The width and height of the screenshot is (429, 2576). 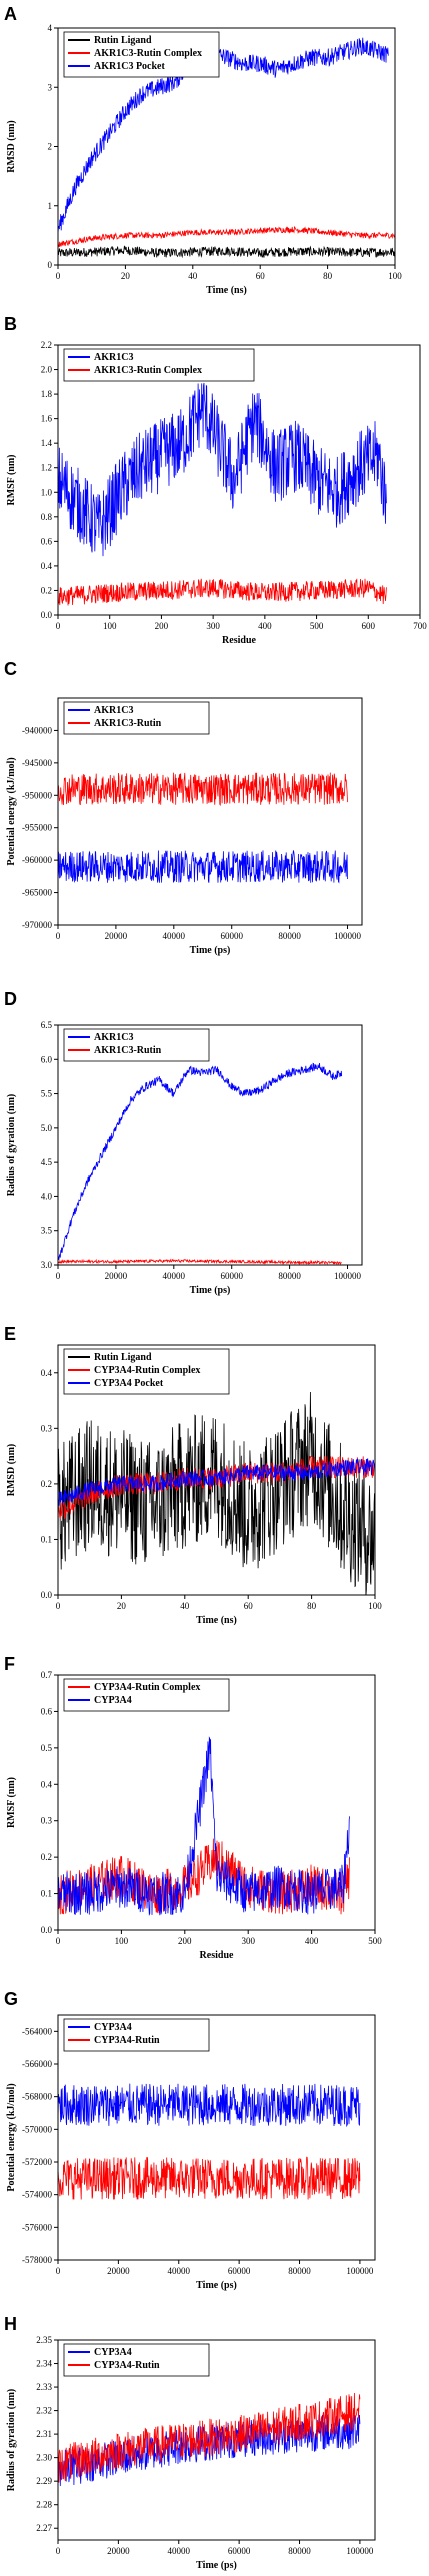 What do you see at coordinates (223, 135) in the screenshot?
I see `series-line-akr1c3-pocket` at bounding box center [223, 135].